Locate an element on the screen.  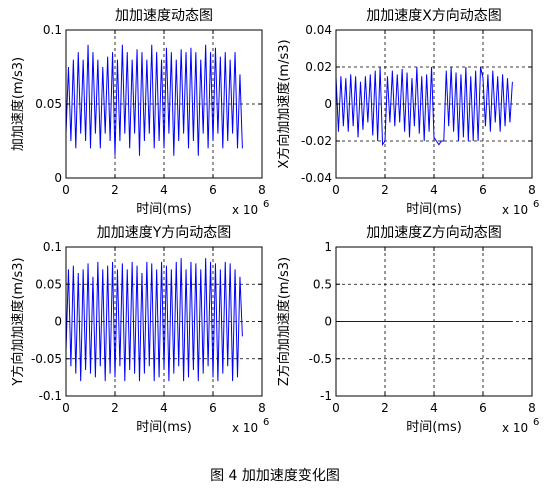
subplot-title: 加加速度Y方向动态图 is located at coordinates (164, 233).